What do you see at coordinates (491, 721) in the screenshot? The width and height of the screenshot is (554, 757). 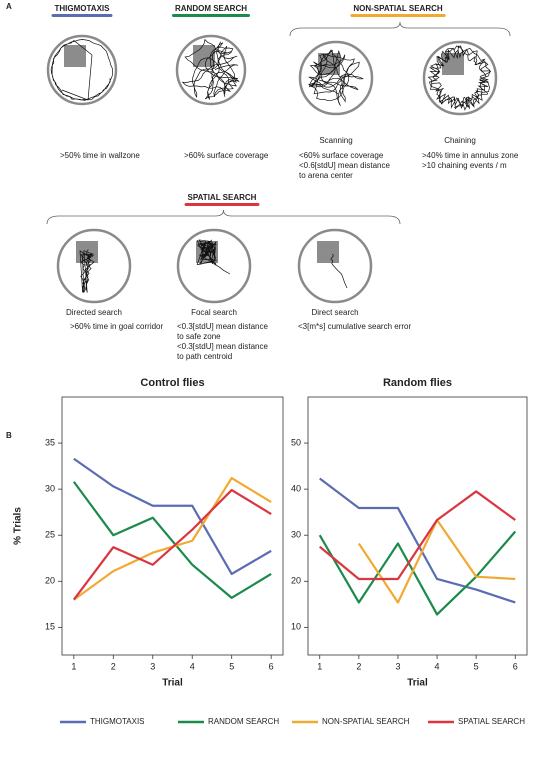 I see `legend-label: SPATIAL SEARCH` at bounding box center [491, 721].